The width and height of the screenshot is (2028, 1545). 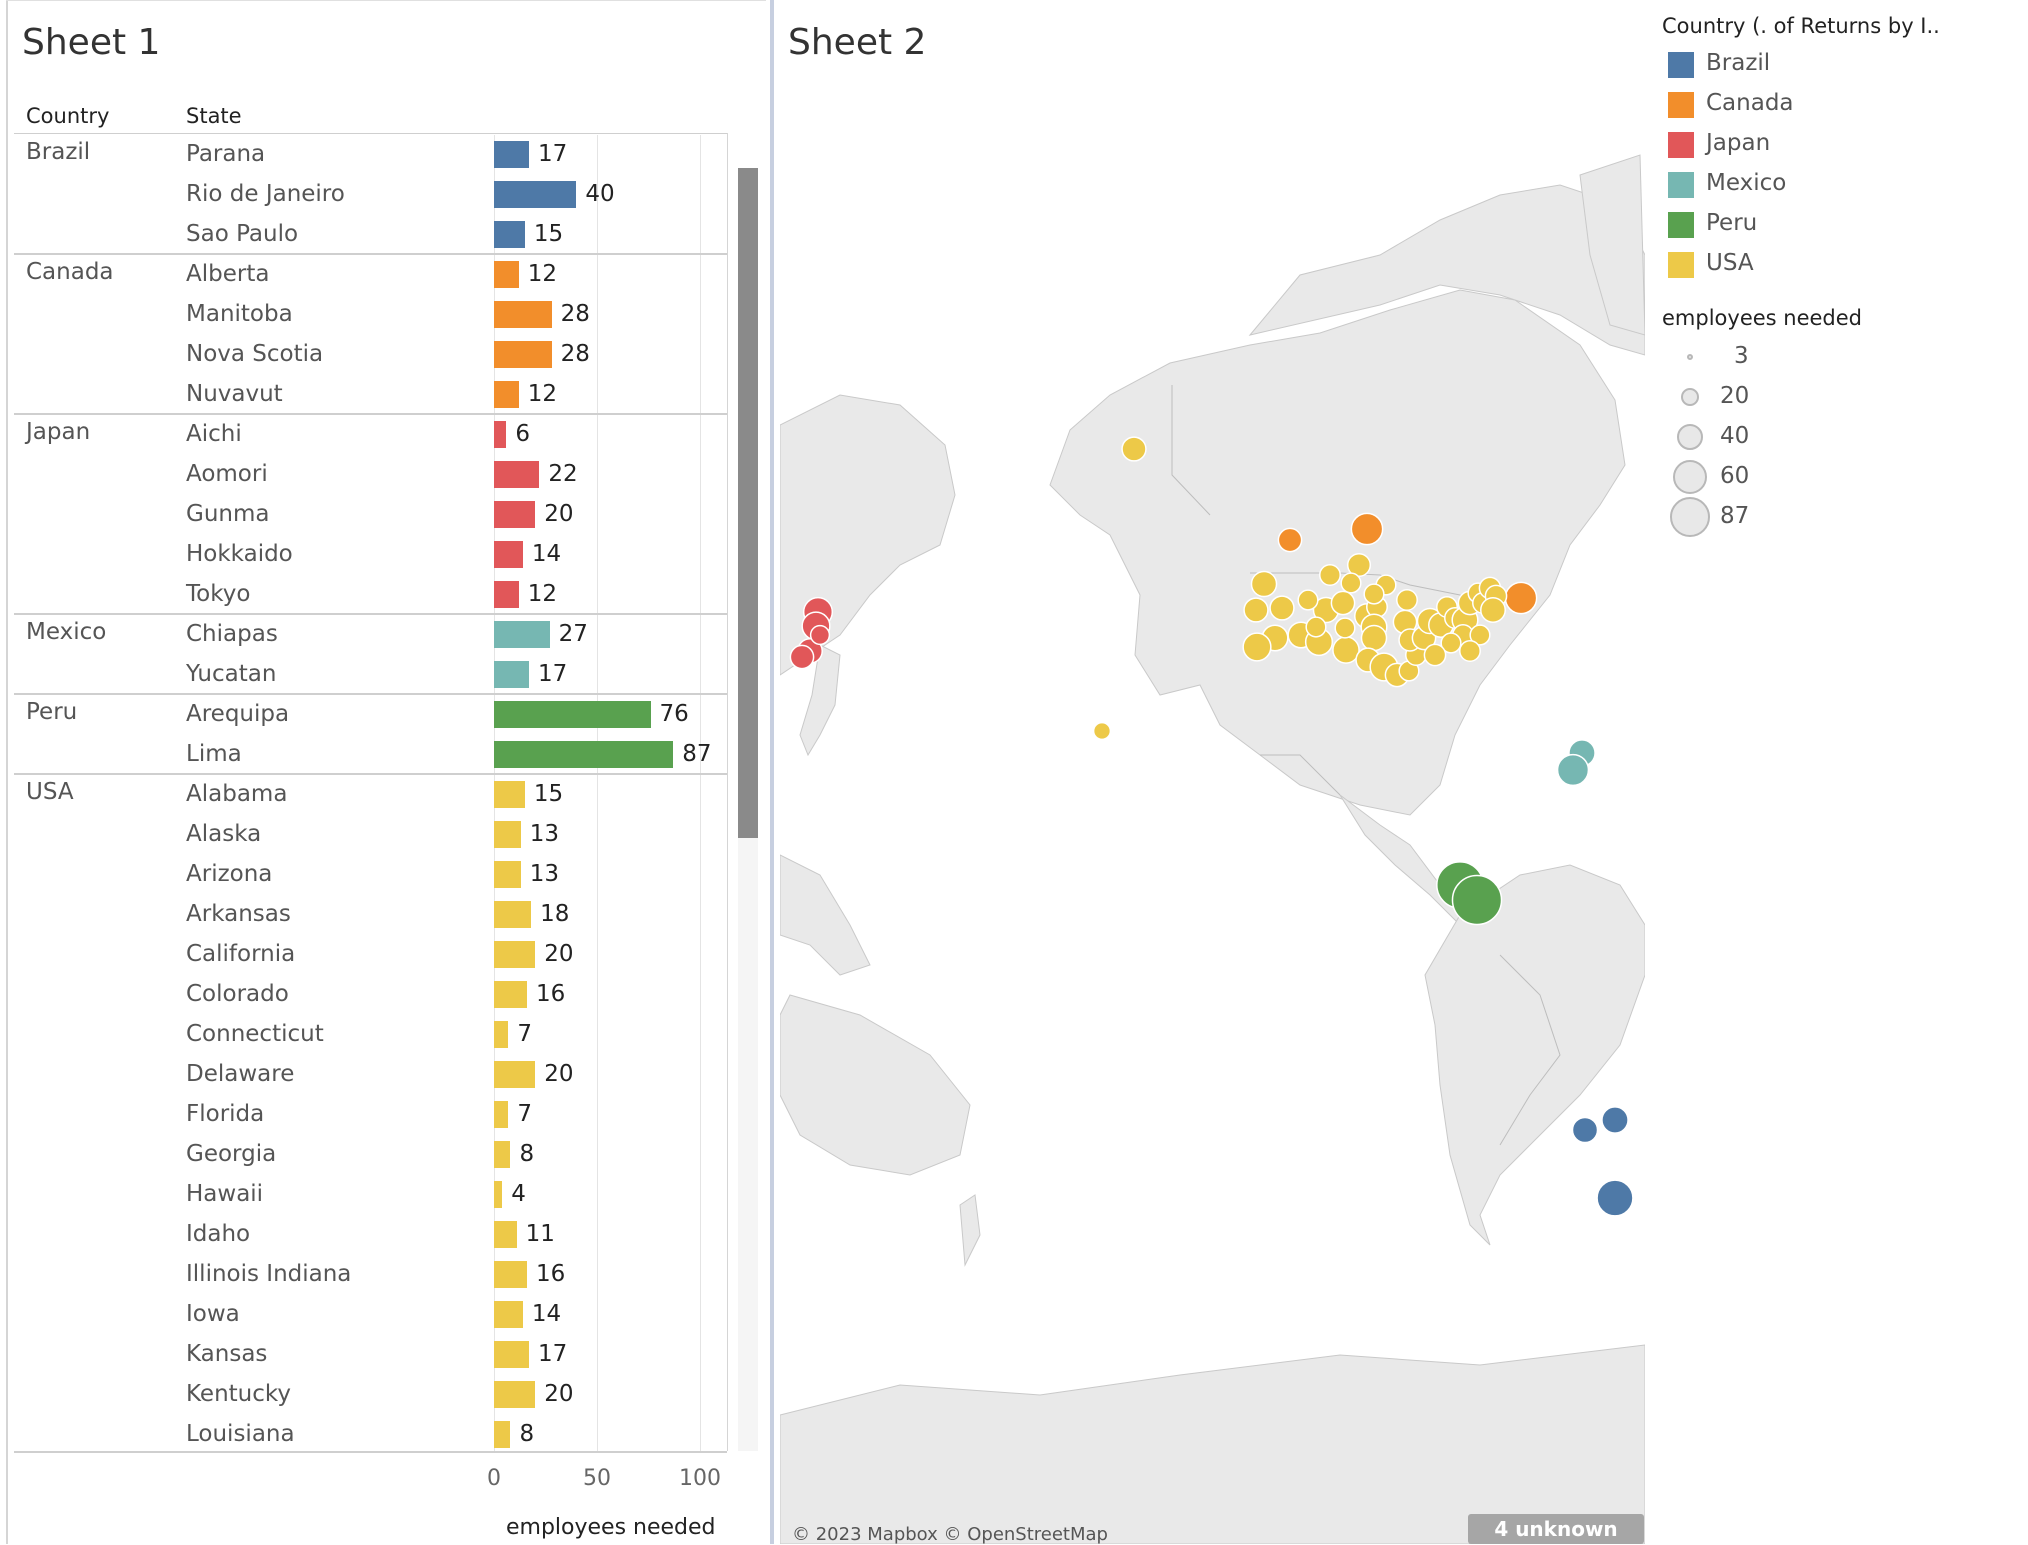 I want to click on state-label: Alabama, so click(x=237, y=794).